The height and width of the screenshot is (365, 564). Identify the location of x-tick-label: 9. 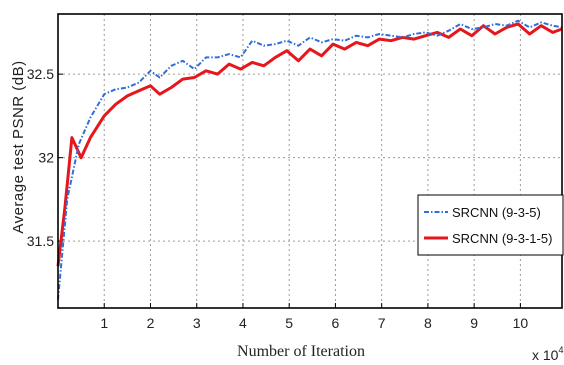
(474, 323).